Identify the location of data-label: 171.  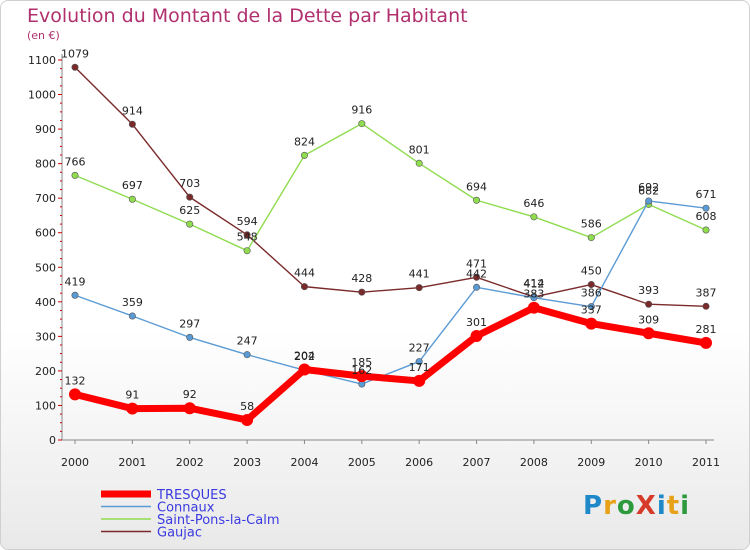
(419, 367).